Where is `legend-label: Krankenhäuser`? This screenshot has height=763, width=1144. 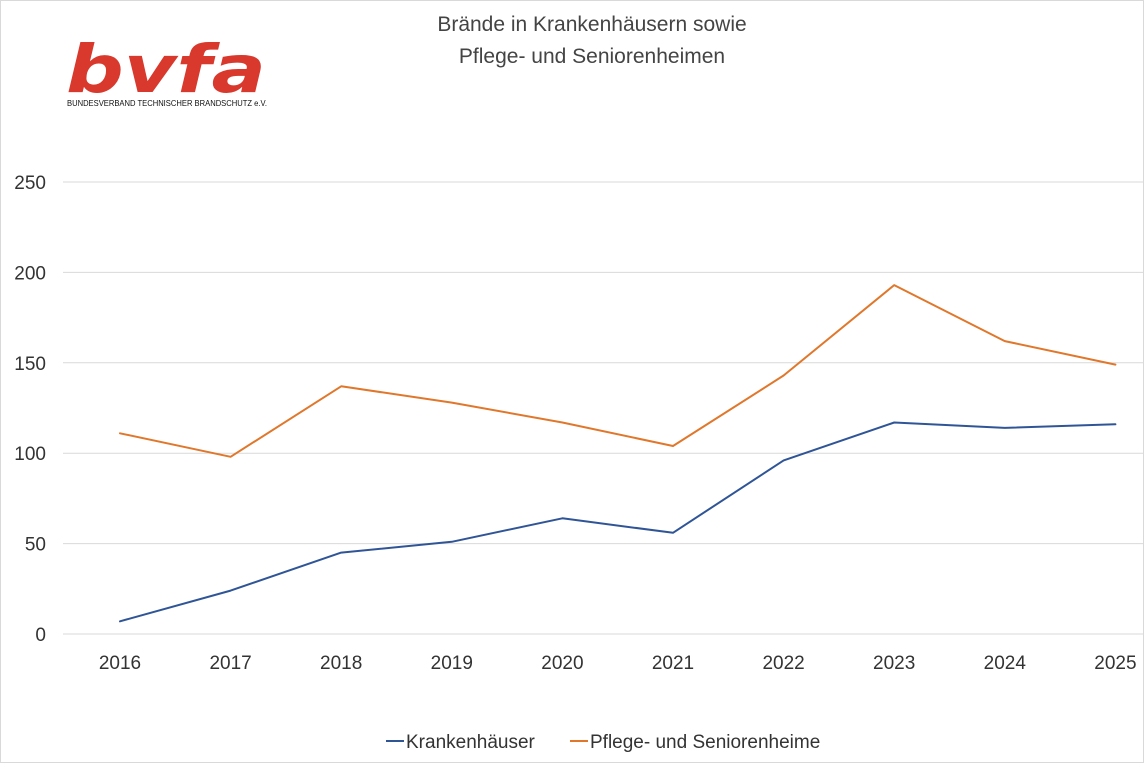
legend-label: Krankenhäuser is located at coordinates (471, 742).